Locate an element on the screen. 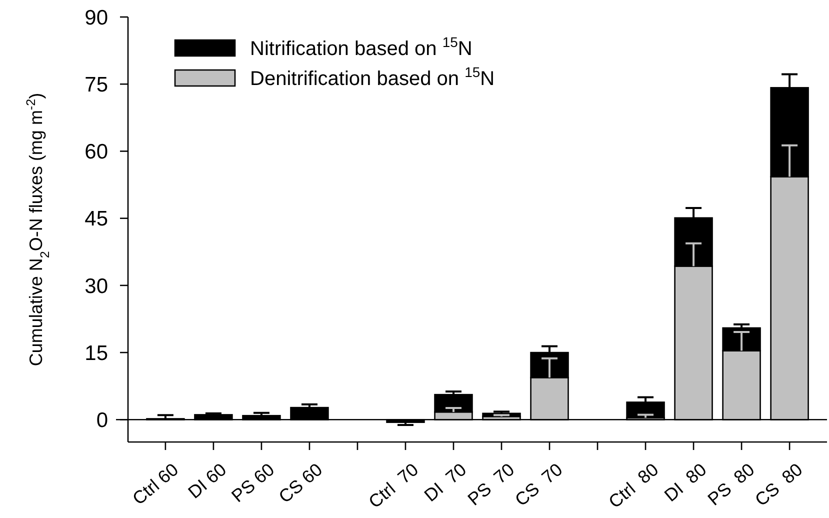  legend-label: Nitrification based on $^{15}$N is located at coordinates (361, 47).